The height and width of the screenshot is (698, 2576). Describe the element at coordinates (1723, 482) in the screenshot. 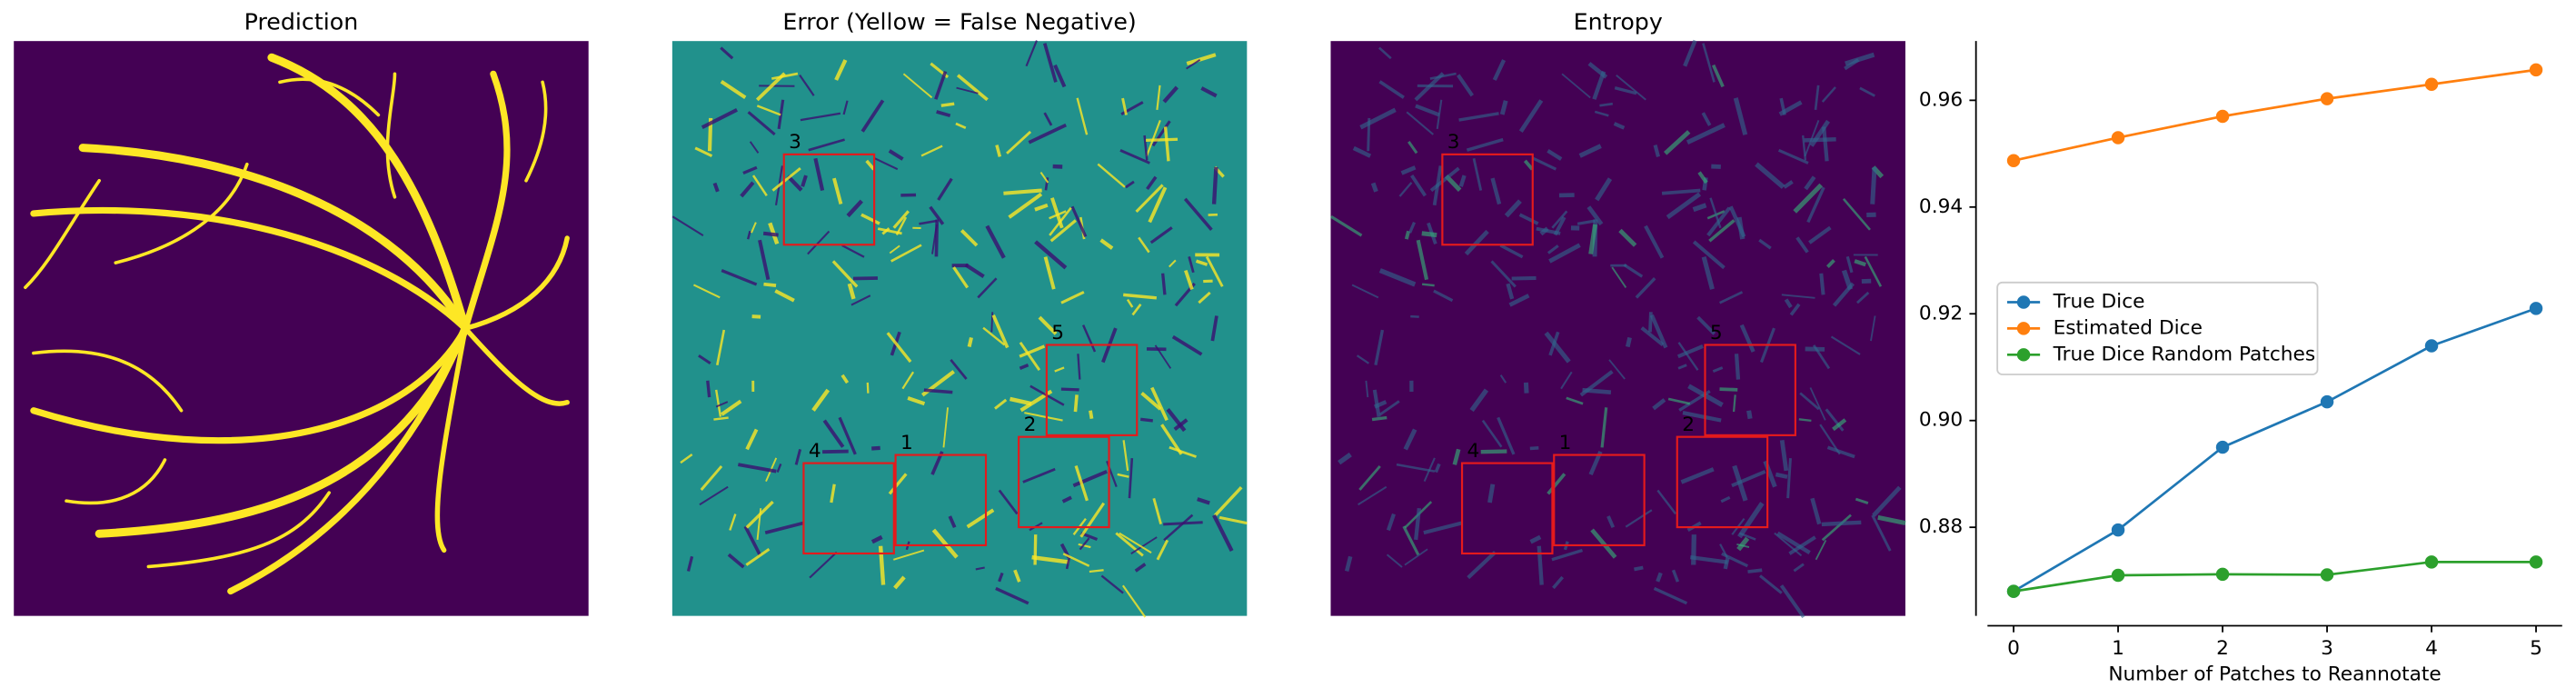

I see `patch-box` at that location.